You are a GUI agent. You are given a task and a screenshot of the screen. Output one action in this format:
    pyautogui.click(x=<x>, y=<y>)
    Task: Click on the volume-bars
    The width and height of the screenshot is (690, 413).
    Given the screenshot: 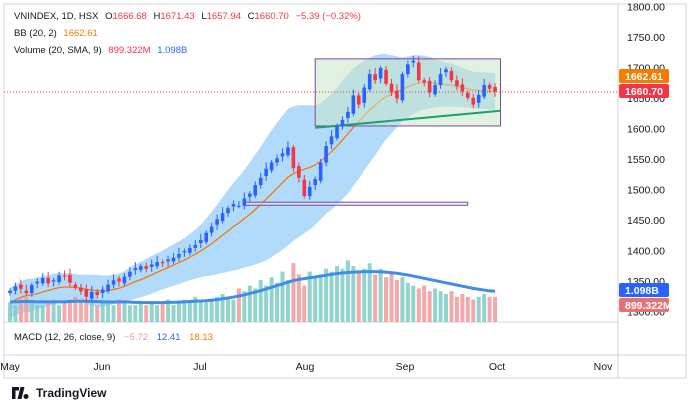 What is the action you would take?
    pyautogui.click(x=253, y=291)
    